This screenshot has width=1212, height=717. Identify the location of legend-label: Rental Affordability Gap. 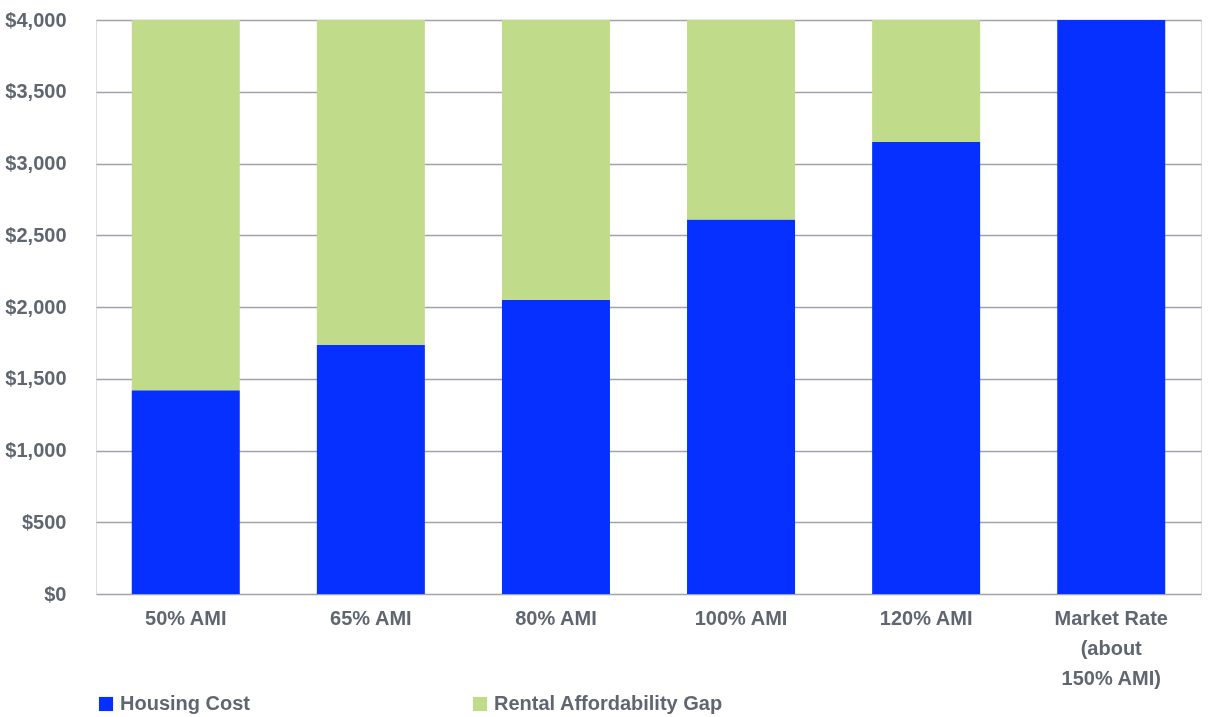
(608, 703).